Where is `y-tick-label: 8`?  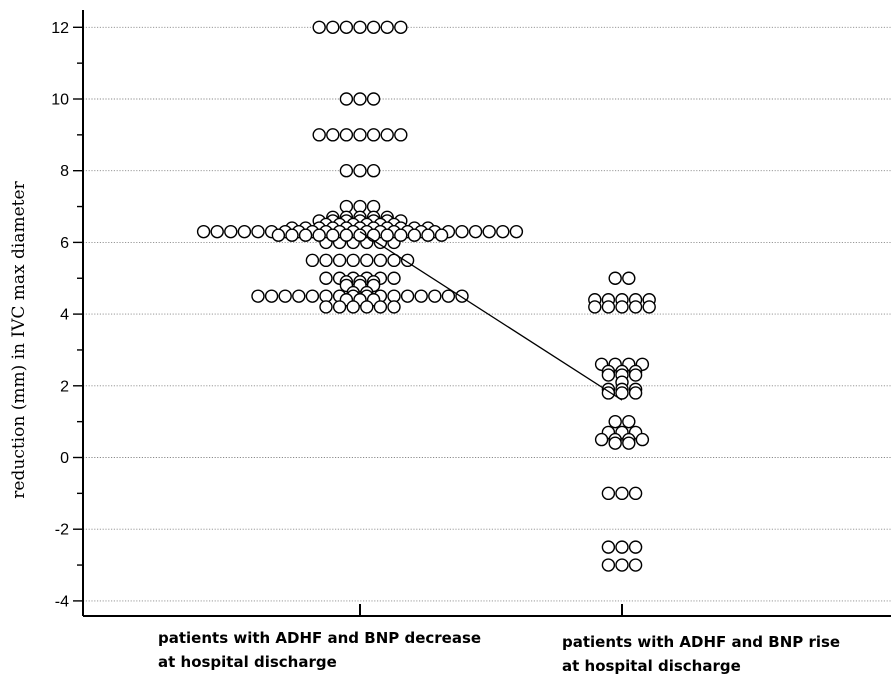 y-tick-label: 8 is located at coordinates (64, 171).